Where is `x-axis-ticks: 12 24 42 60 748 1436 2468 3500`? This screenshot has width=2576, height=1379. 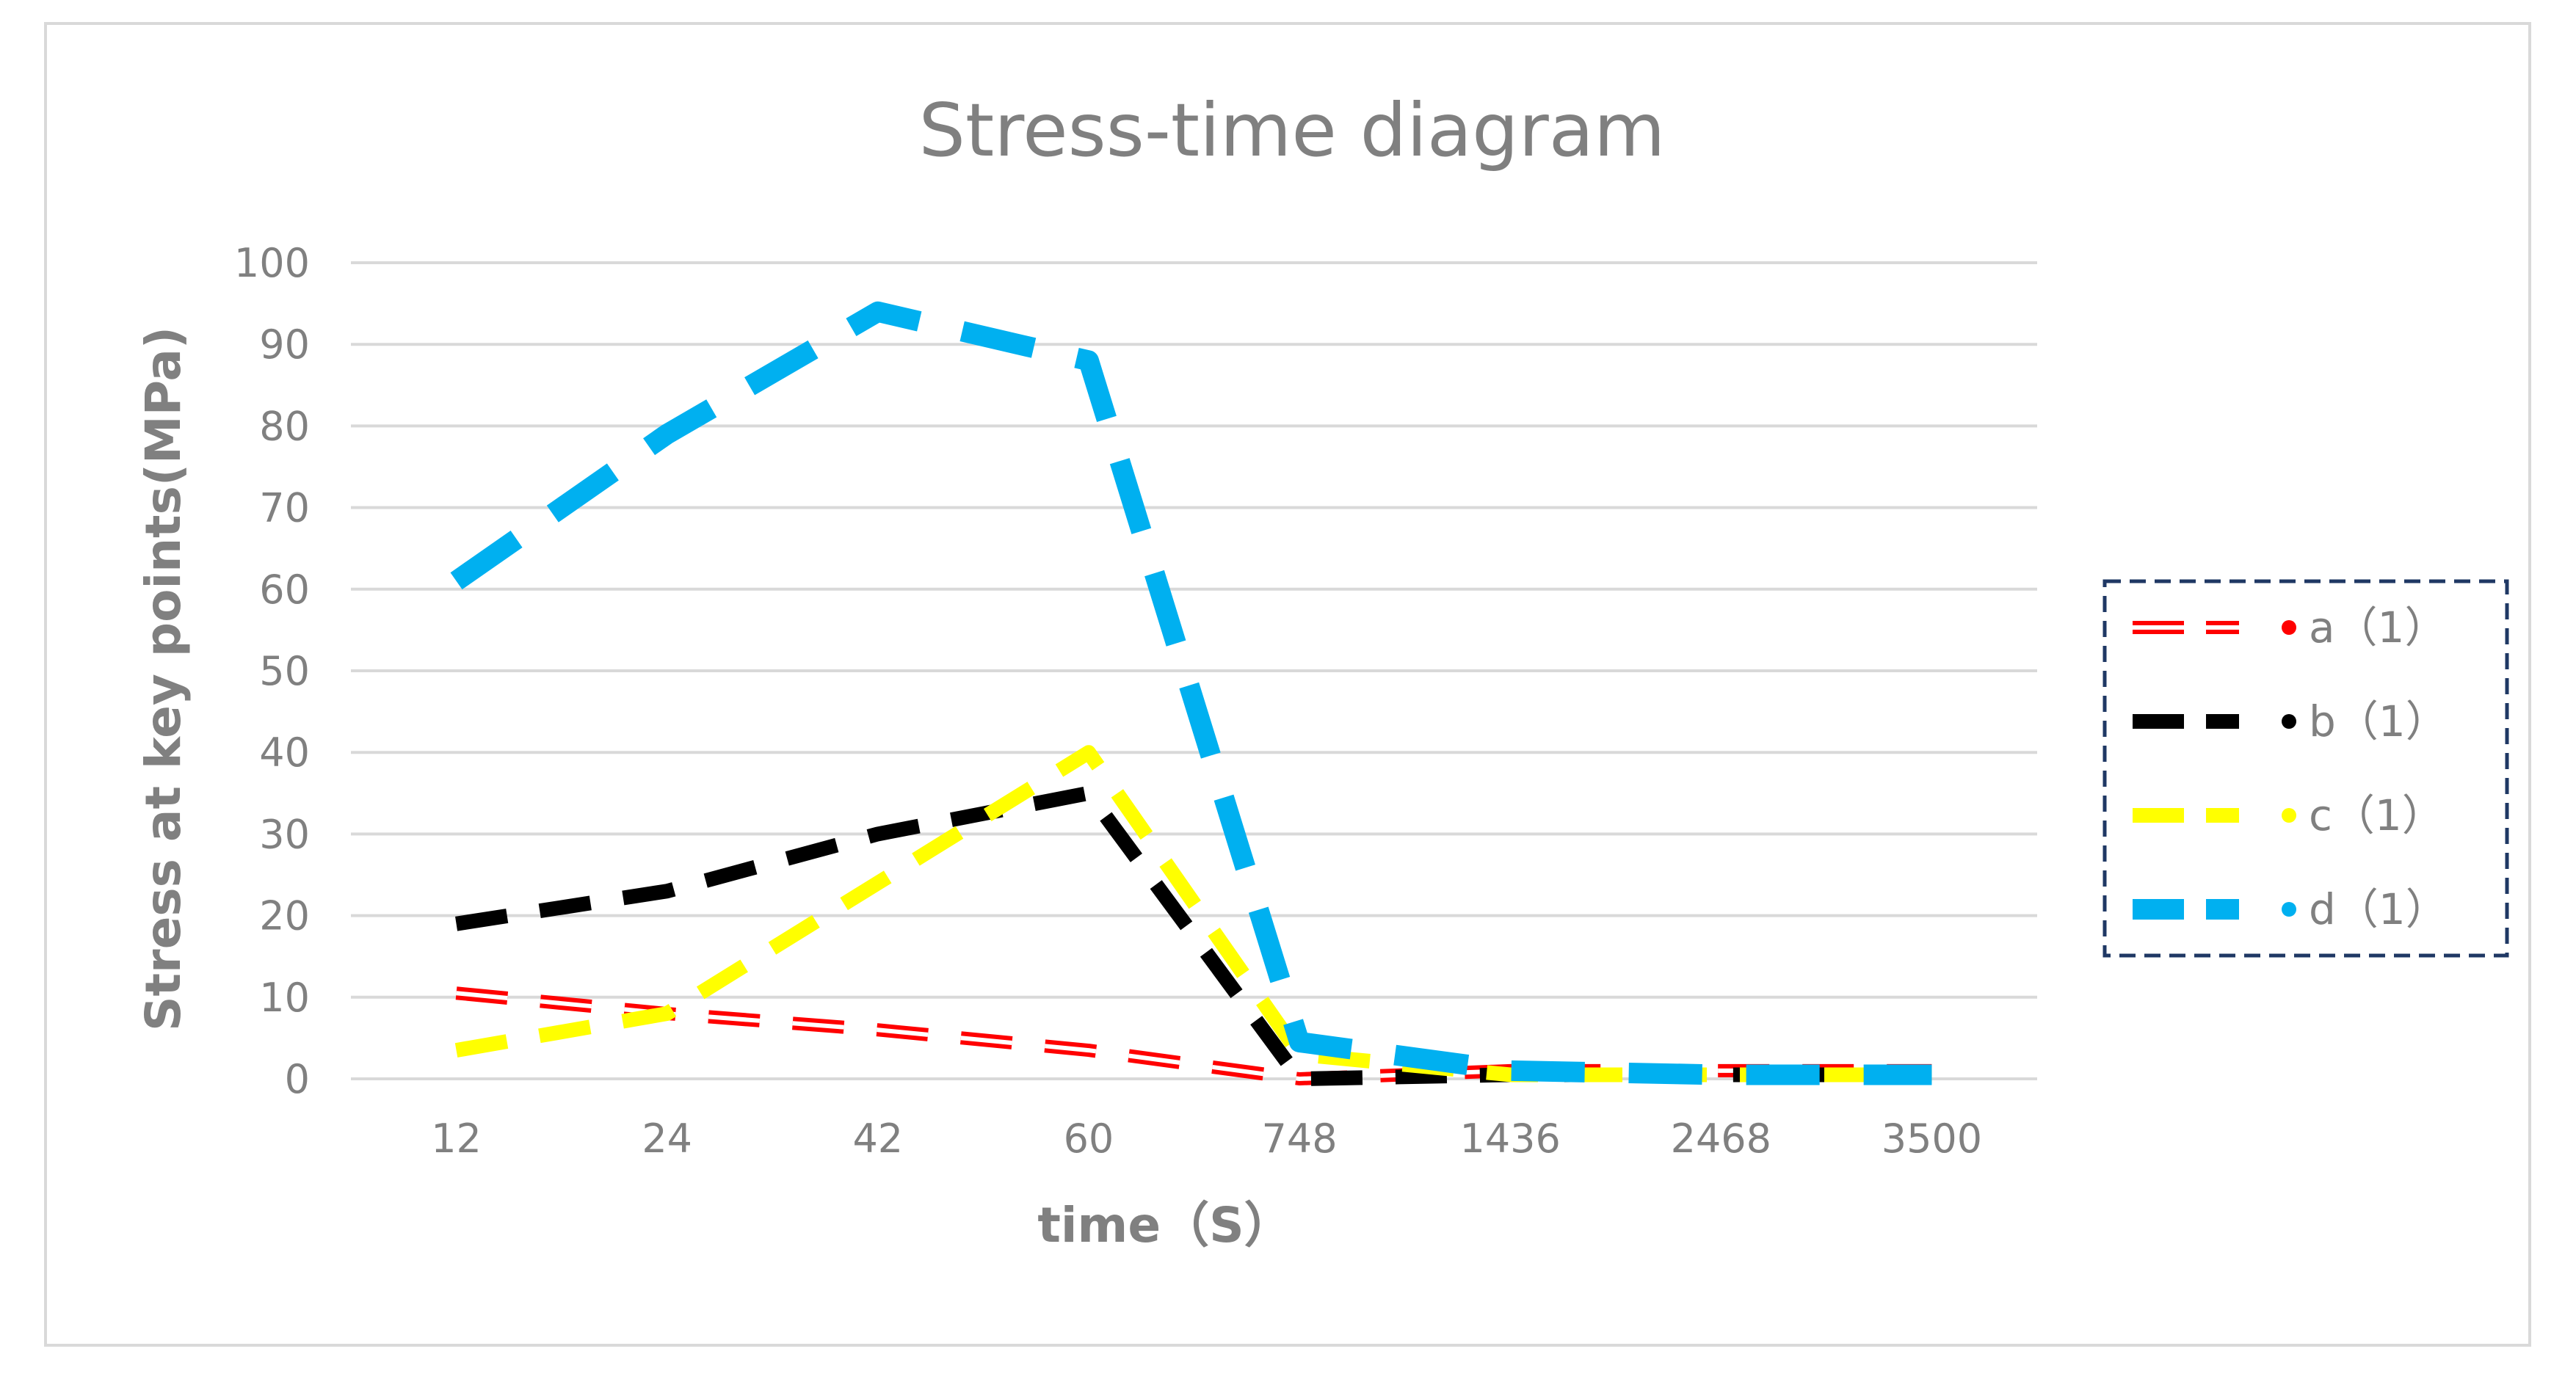 x-axis-ticks: 12 24 42 60 748 1436 2468 3500 is located at coordinates (1207, 1139).